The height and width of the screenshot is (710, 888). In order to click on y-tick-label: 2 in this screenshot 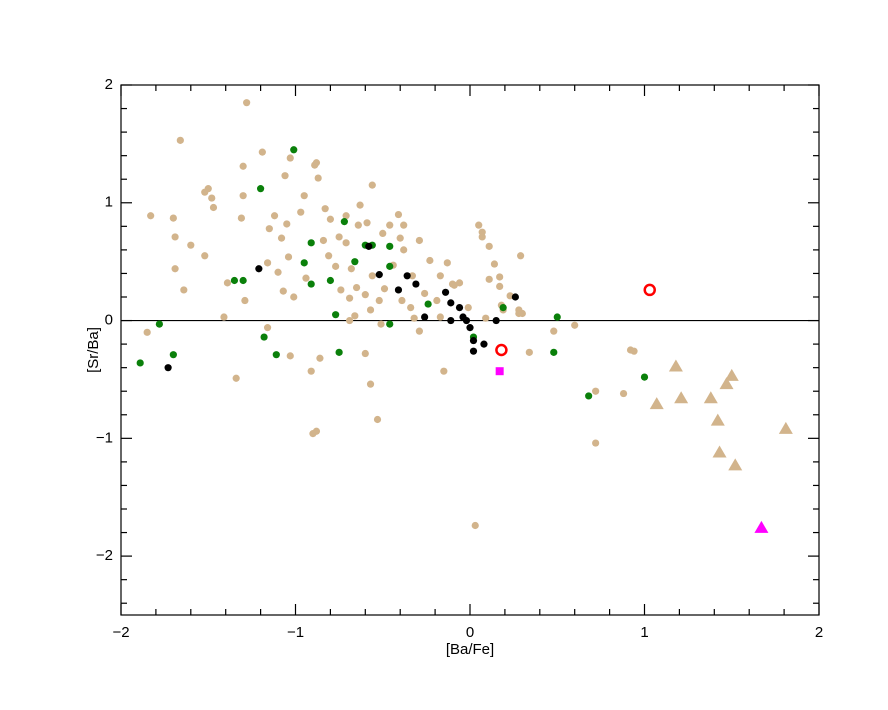, I will do `click(109, 84)`.